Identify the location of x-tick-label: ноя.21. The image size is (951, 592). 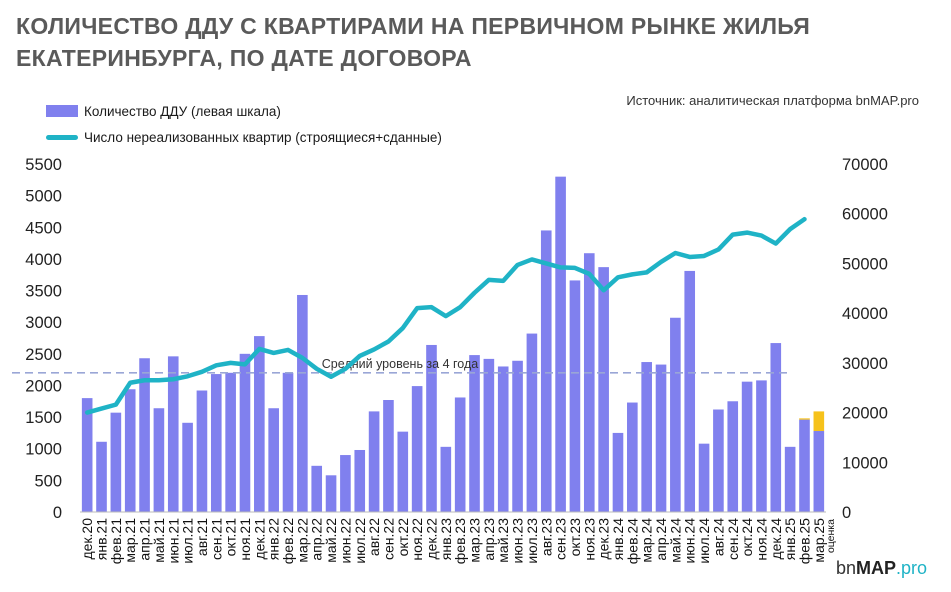
(245, 539).